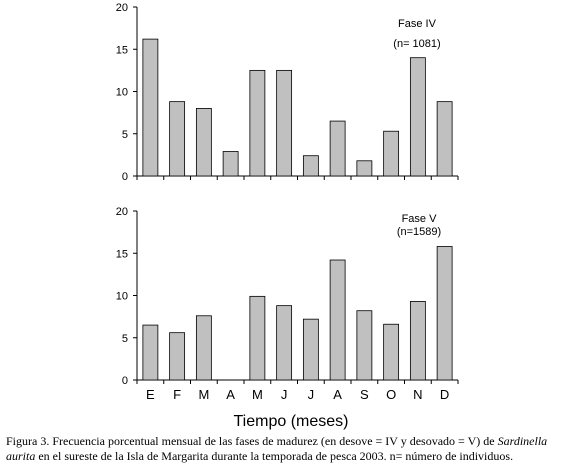  What do you see at coordinates (177, 394) in the screenshot?
I see `x-category-label: F` at bounding box center [177, 394].